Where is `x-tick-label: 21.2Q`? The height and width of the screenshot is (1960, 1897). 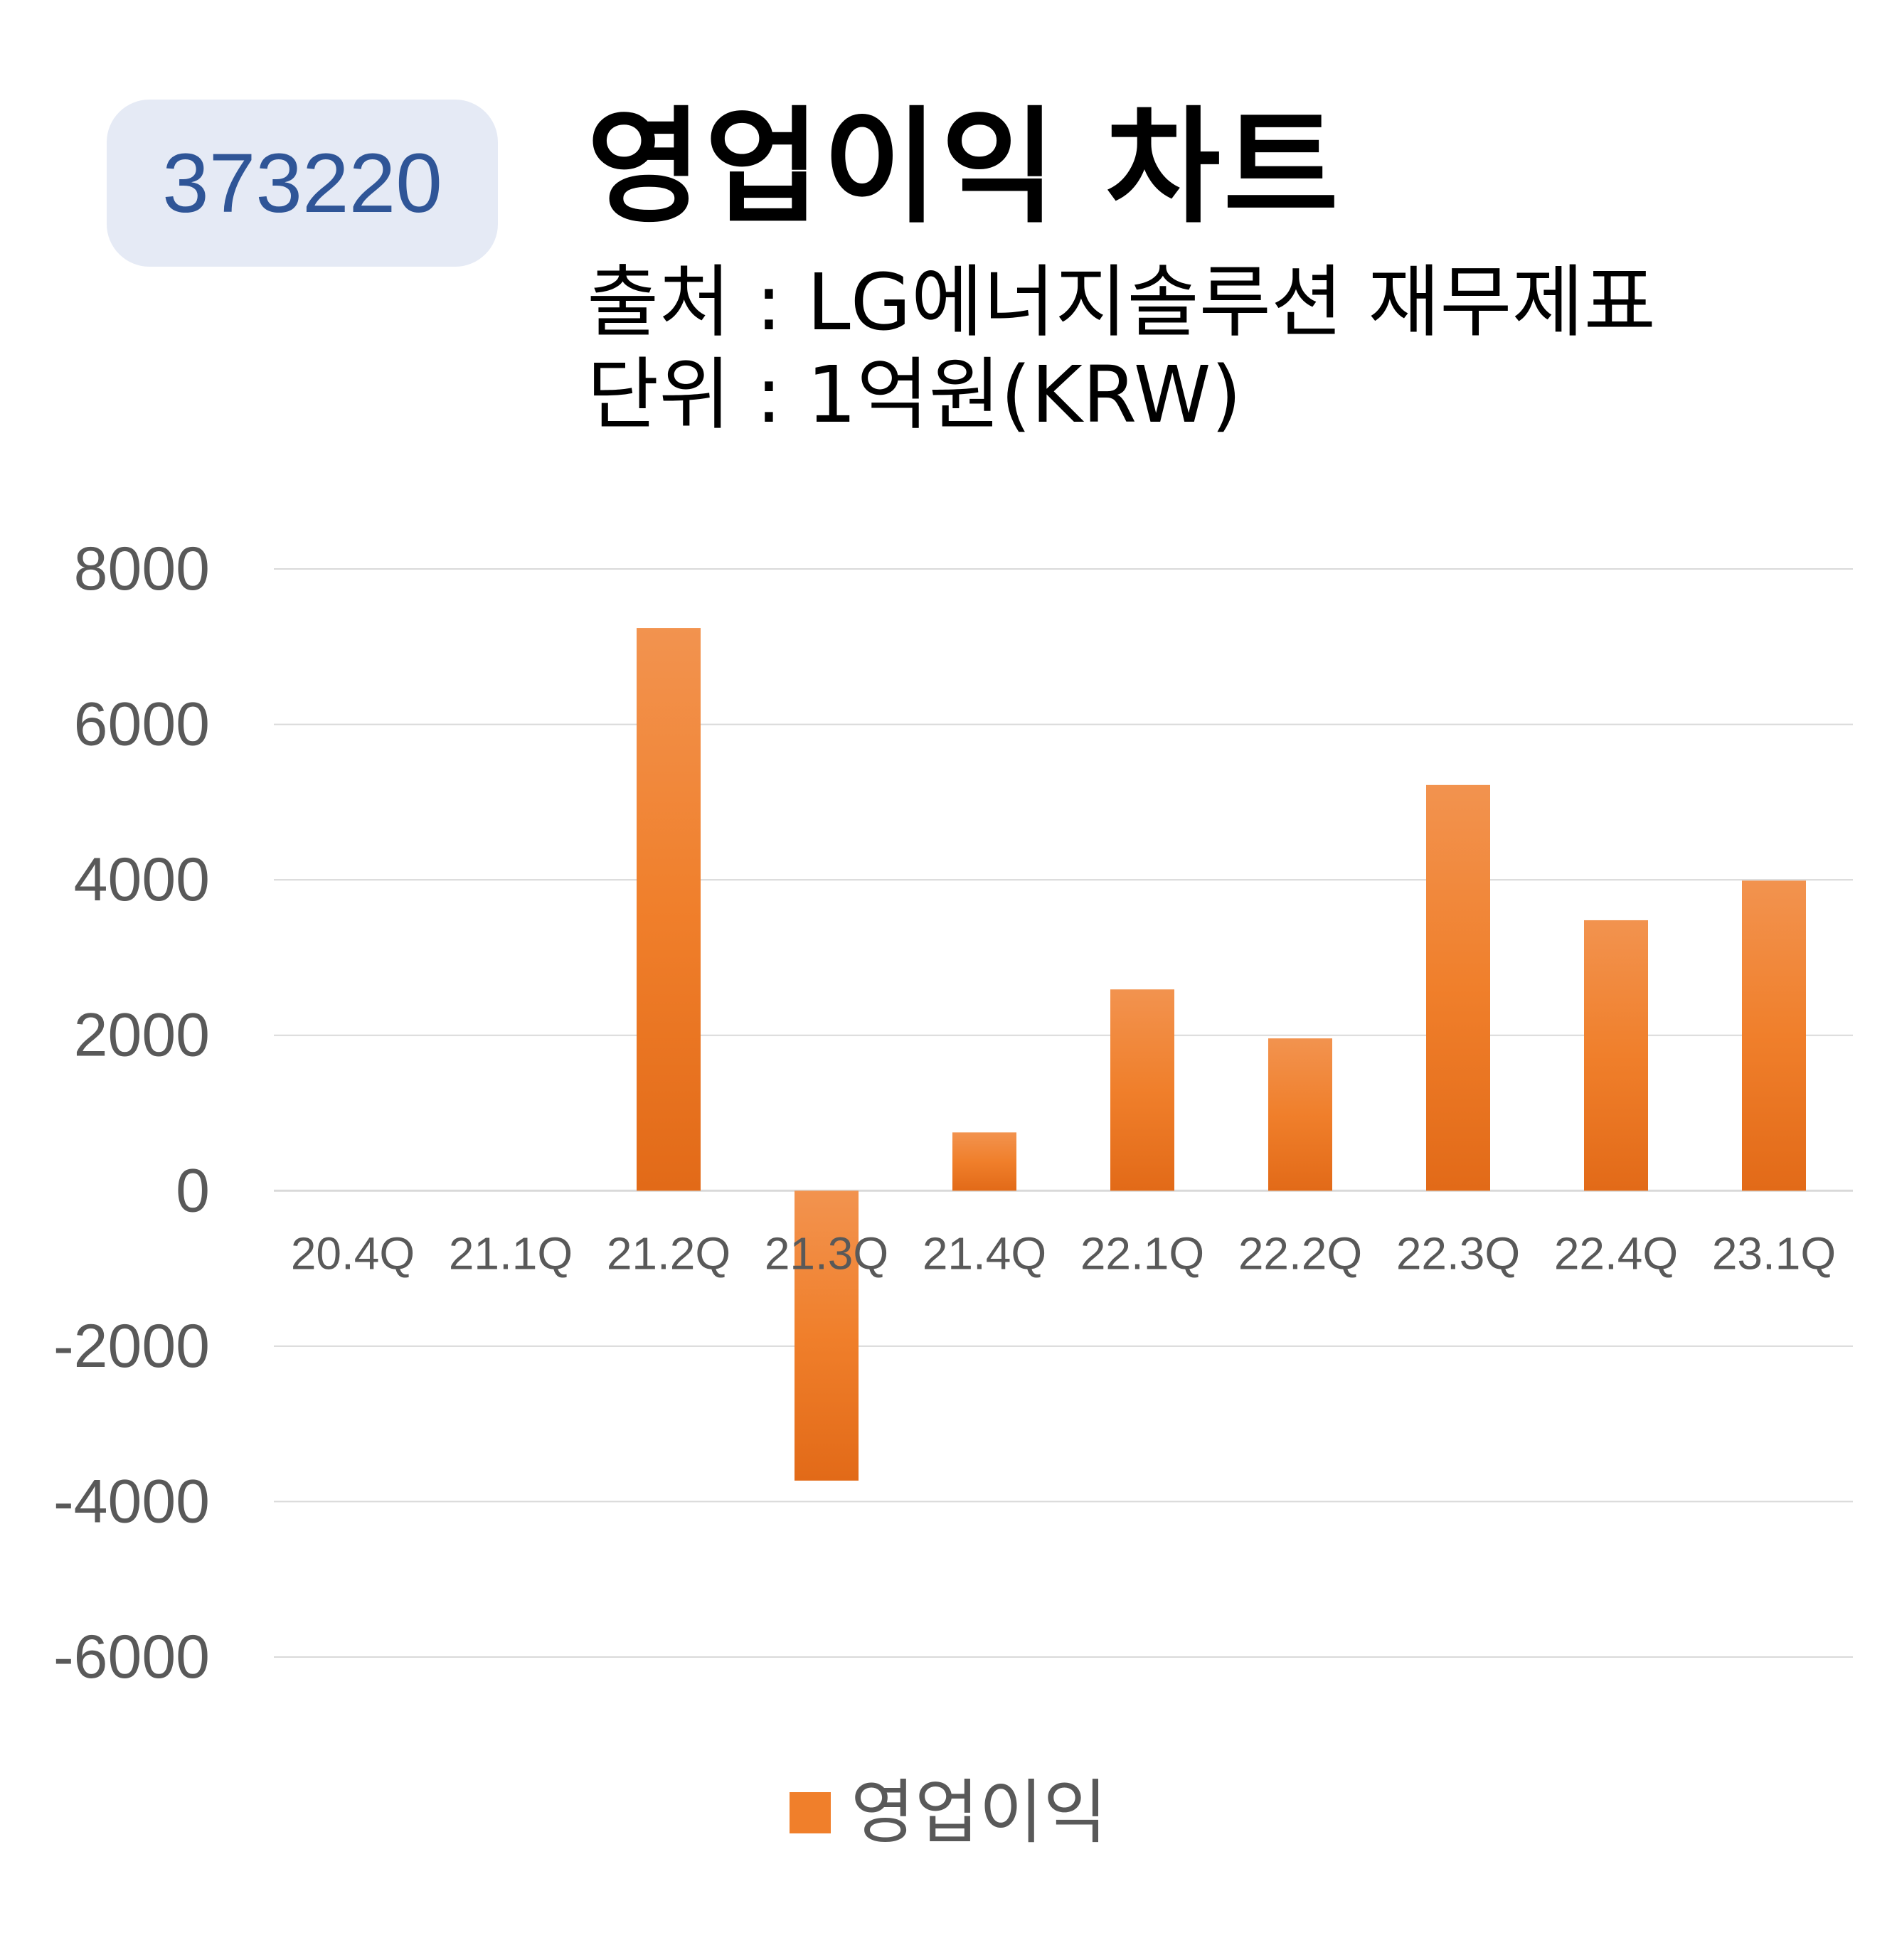
x-tick-label: 21.2Q is located at coordinates (669, 1253).